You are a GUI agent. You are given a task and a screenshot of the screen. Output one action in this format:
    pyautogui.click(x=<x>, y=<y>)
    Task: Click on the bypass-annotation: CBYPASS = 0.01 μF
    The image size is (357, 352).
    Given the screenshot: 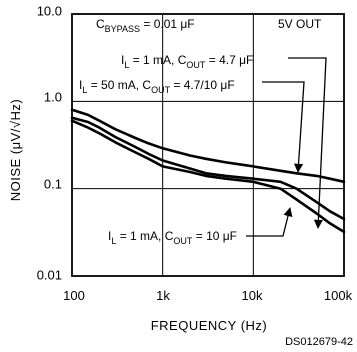 What is the action you would take?
    pyautogui.click(x=145, y=25)
    